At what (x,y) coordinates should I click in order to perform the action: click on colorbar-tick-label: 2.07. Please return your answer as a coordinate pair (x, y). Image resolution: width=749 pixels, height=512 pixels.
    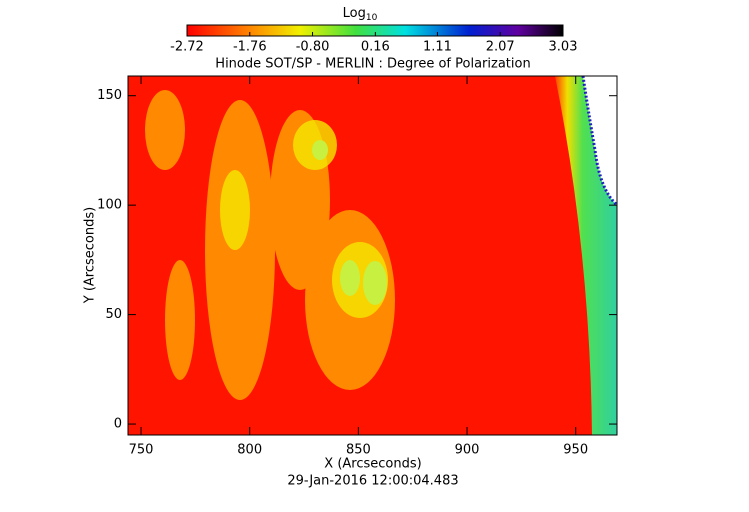
    Looking at the image, I should click on (500, 47).